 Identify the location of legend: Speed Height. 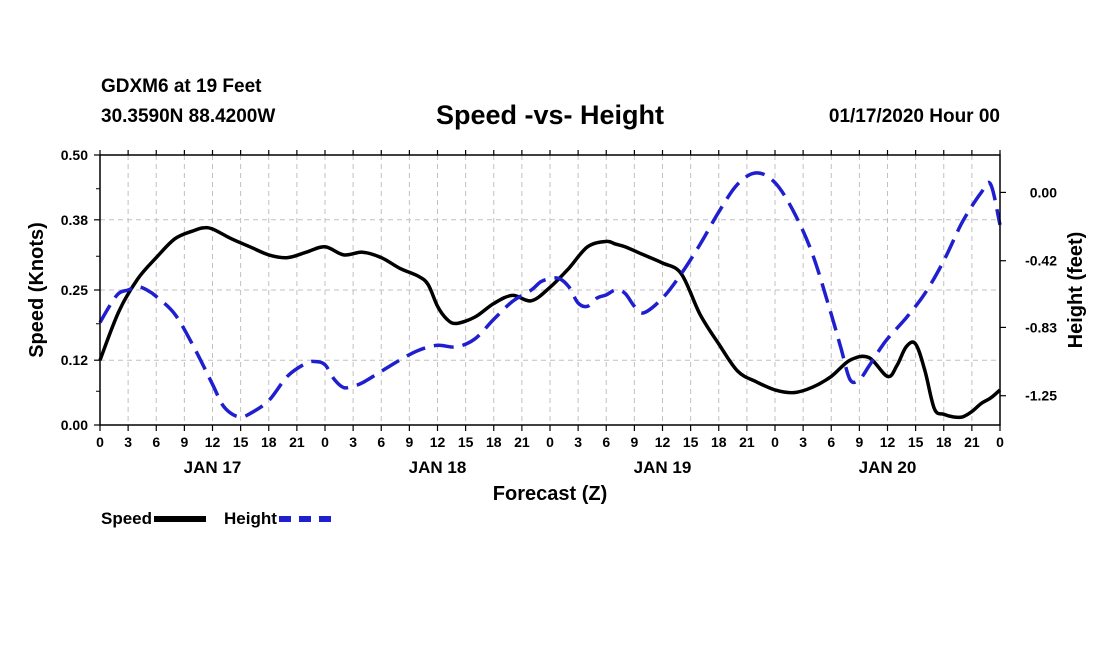
(225, 519).